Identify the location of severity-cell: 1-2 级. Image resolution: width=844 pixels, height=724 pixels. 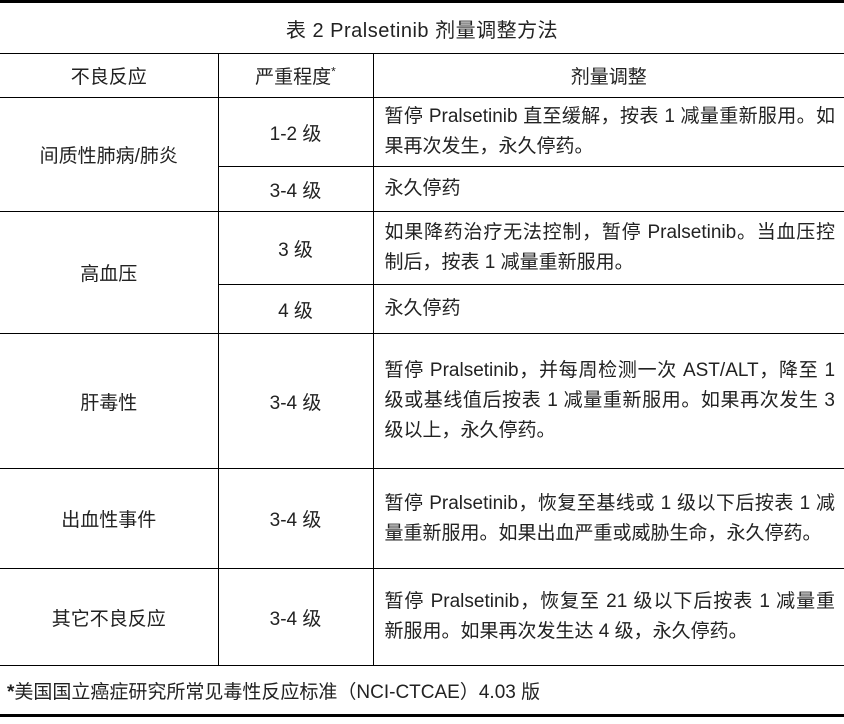
(295, 132).